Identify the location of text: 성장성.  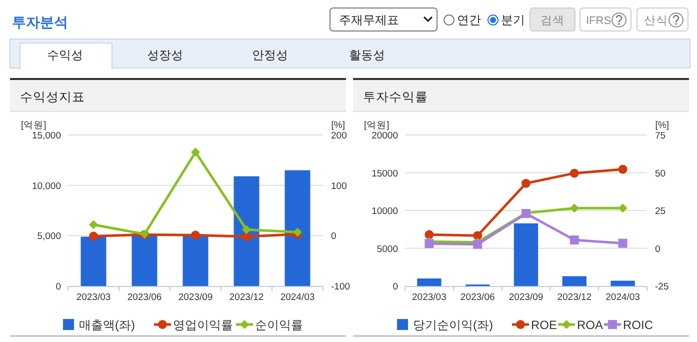
(165, 55).